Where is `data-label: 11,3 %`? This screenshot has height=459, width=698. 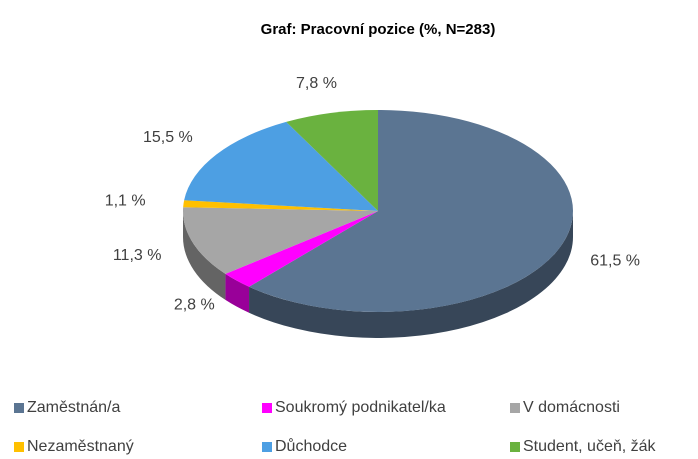 data-label: 11,3 % is located at coordinates (137, 255).